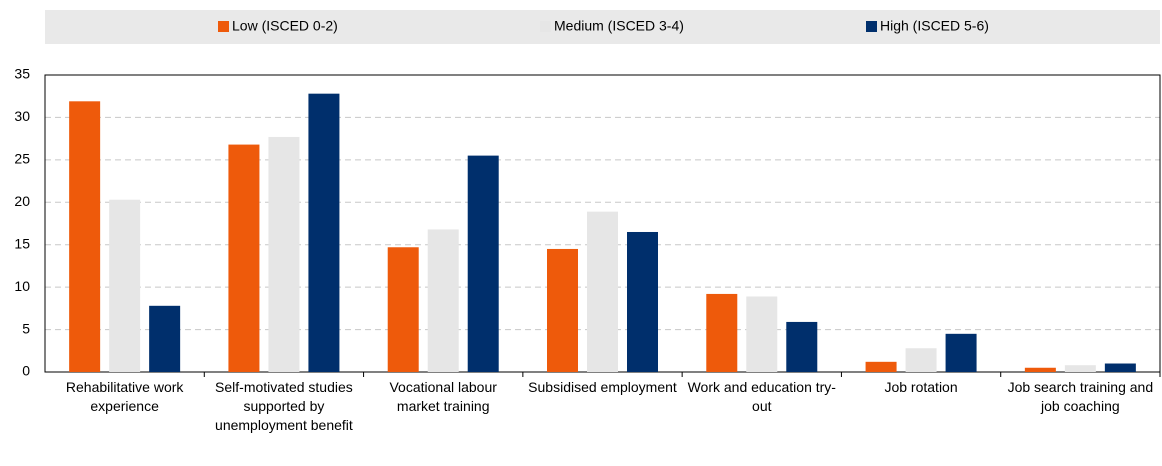 The width and height of the screenshot is (1162, 466). I want to click on y-tick-label: 20, so click(22, 201).